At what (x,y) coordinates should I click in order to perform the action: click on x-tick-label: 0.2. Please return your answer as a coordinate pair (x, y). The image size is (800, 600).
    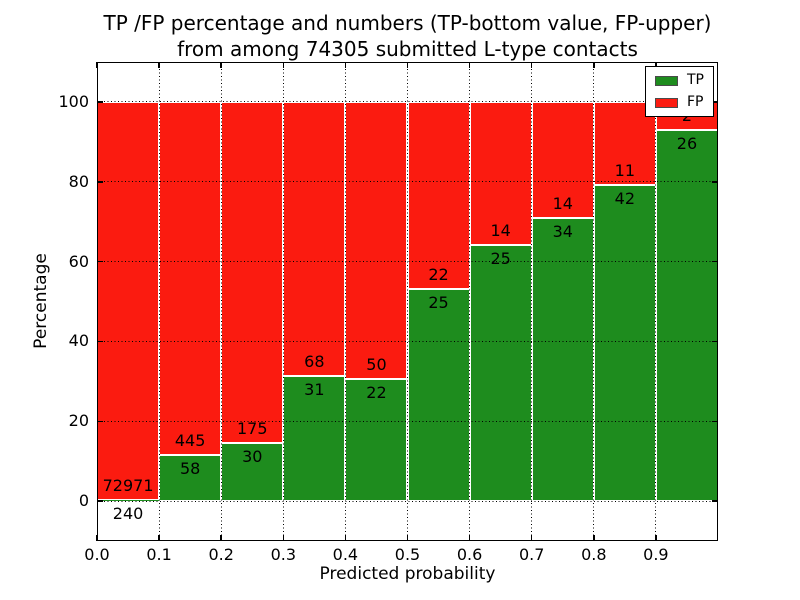
    Looking at the image, I should click on (221, 554).